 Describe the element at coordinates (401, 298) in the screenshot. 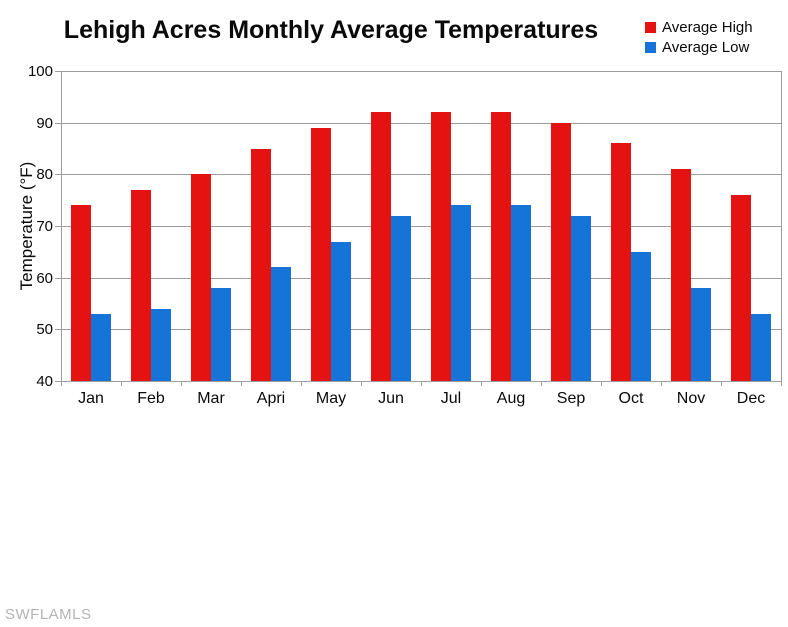

I see `bar-average-low-jun` at that location.